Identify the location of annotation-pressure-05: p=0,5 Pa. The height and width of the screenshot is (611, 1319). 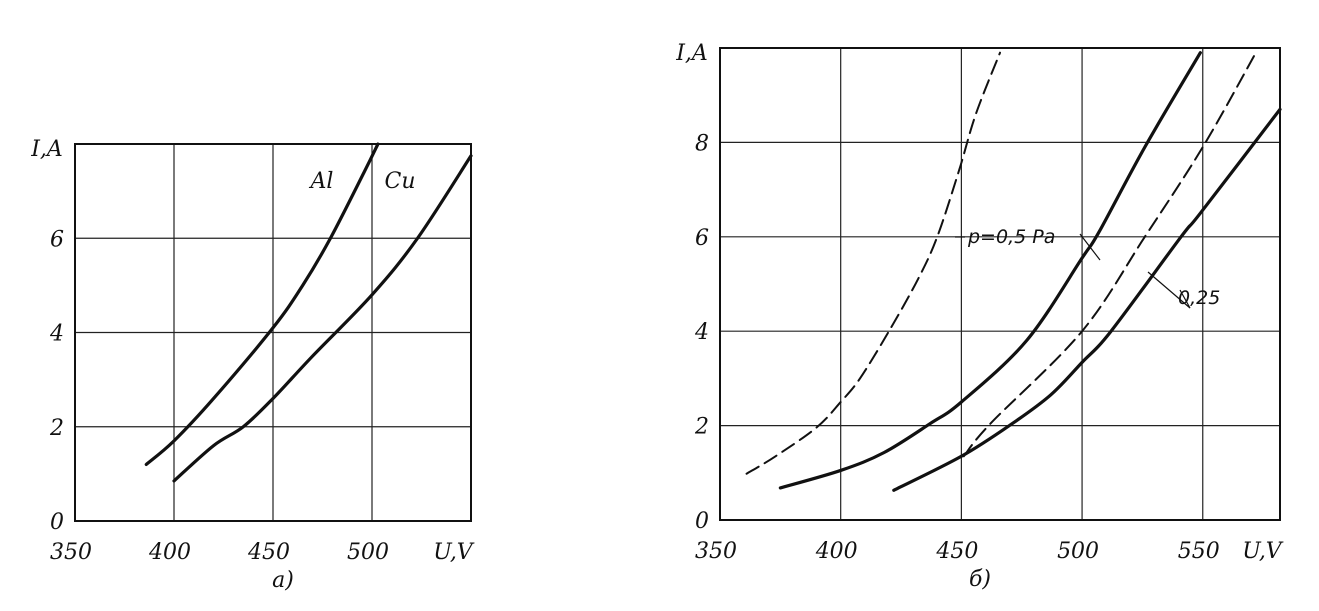
(1011, 237).